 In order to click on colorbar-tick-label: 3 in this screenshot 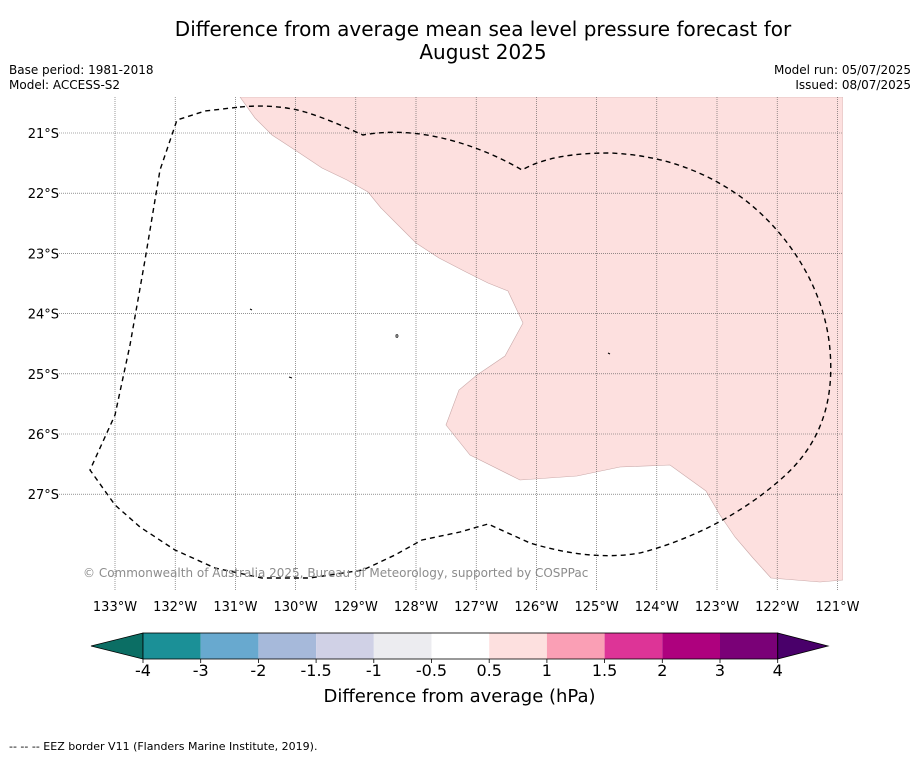, I will do `click(720, 670)`.